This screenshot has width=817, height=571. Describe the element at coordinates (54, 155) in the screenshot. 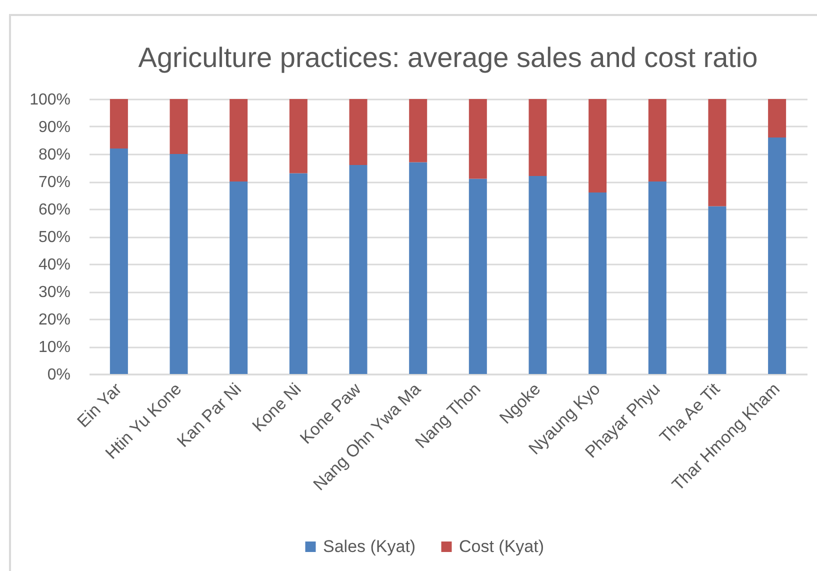

I see `y-tick-label: 80%` at that location.